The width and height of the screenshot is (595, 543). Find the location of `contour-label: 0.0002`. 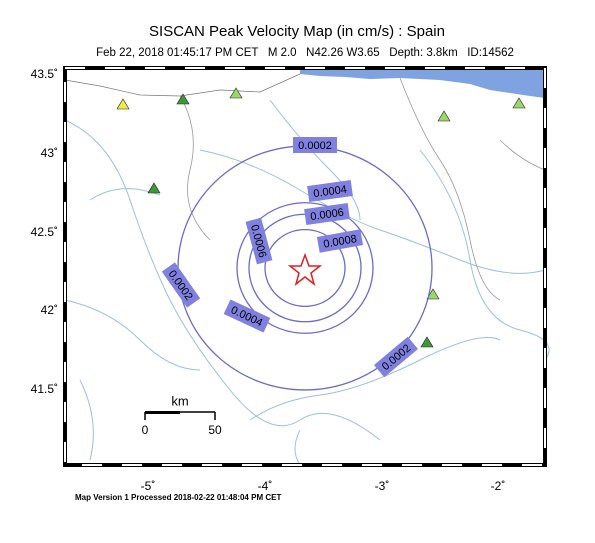

contour-label: 0.0002 is located at coordinates (315, 145).